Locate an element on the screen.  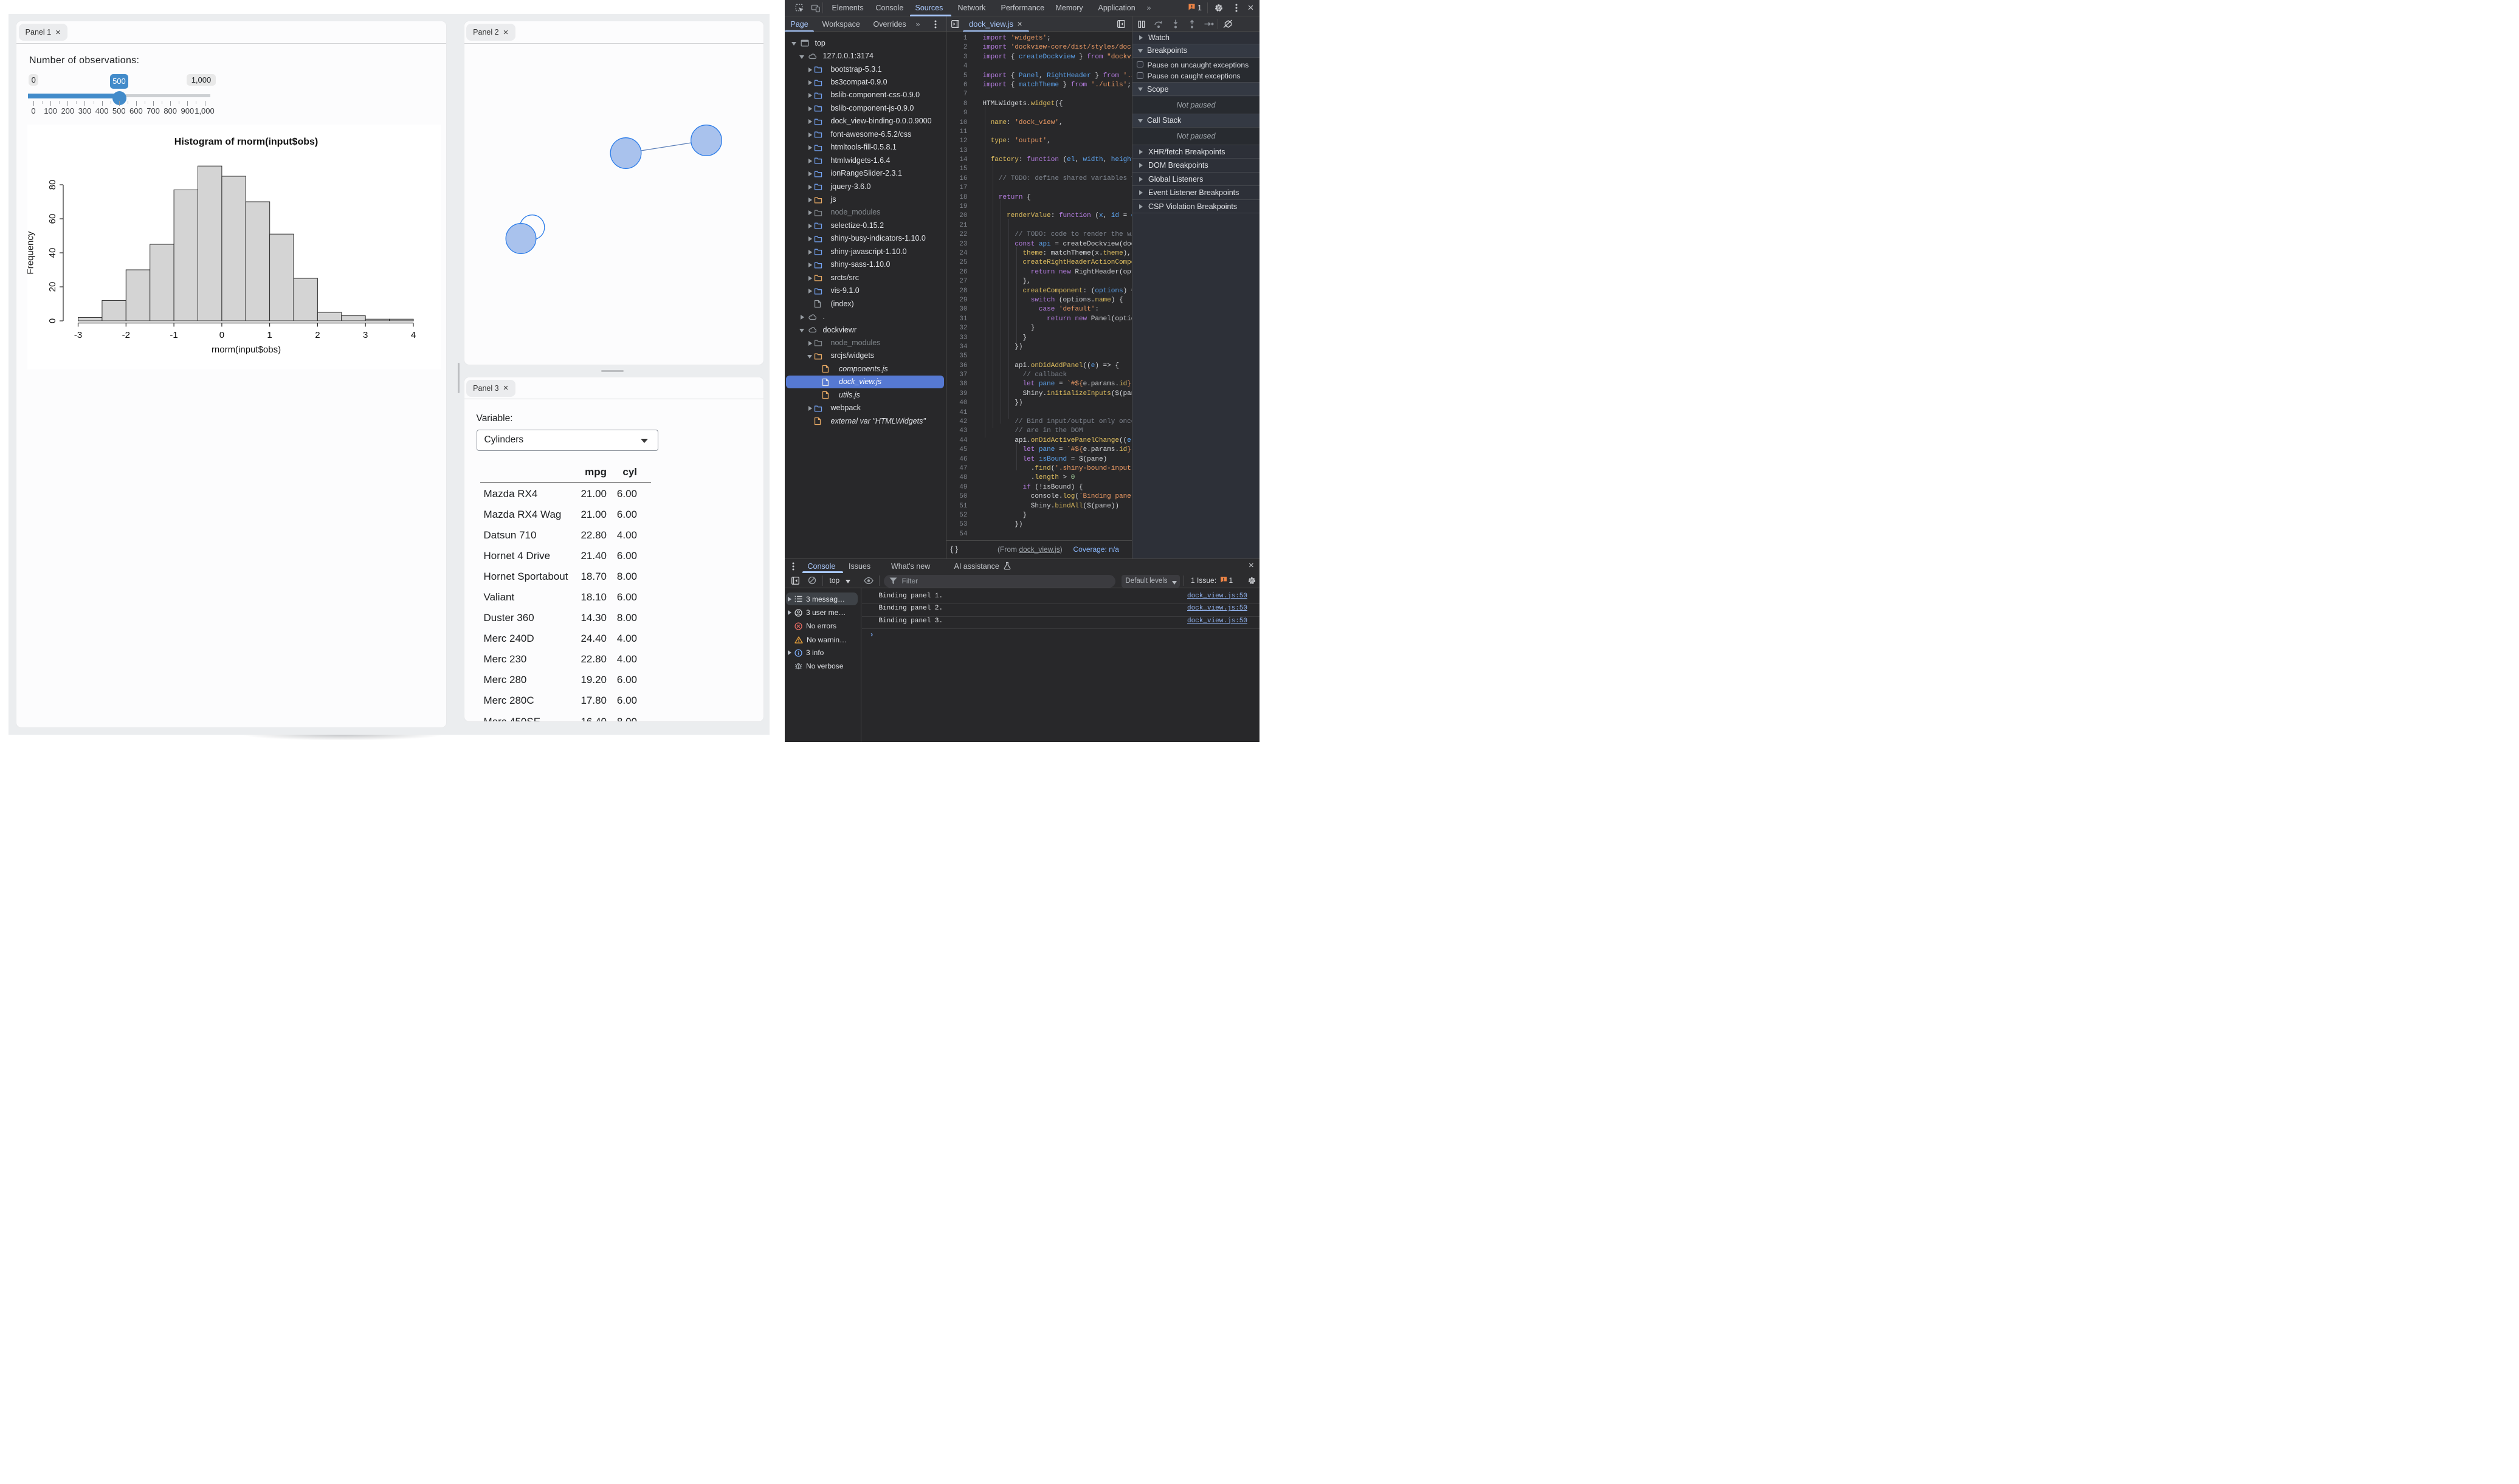
svg-text: 4 is located at coordinates (413, 335).